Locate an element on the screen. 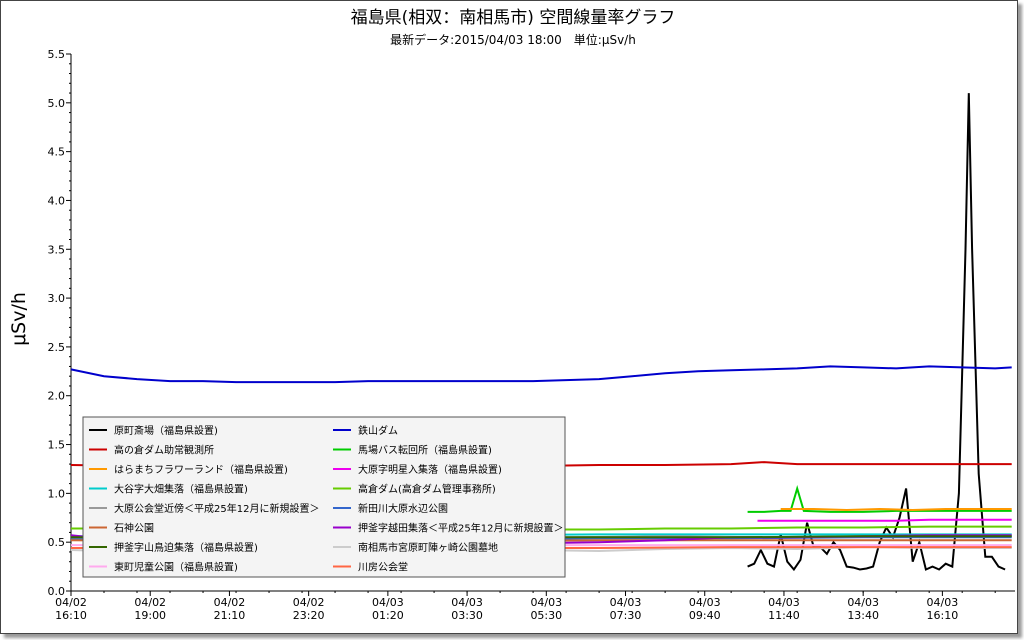  legend-label-11: 押釜字越田集落＜平成25年12月に新規設置＞ is located at coordinates (460, 528).